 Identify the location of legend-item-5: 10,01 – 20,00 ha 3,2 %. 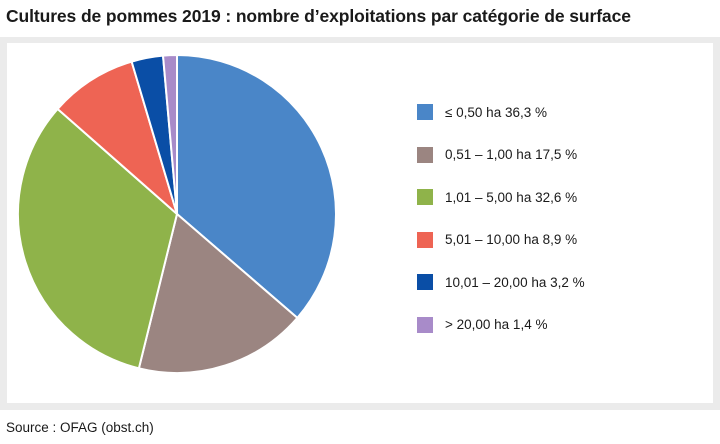
(501, 282).